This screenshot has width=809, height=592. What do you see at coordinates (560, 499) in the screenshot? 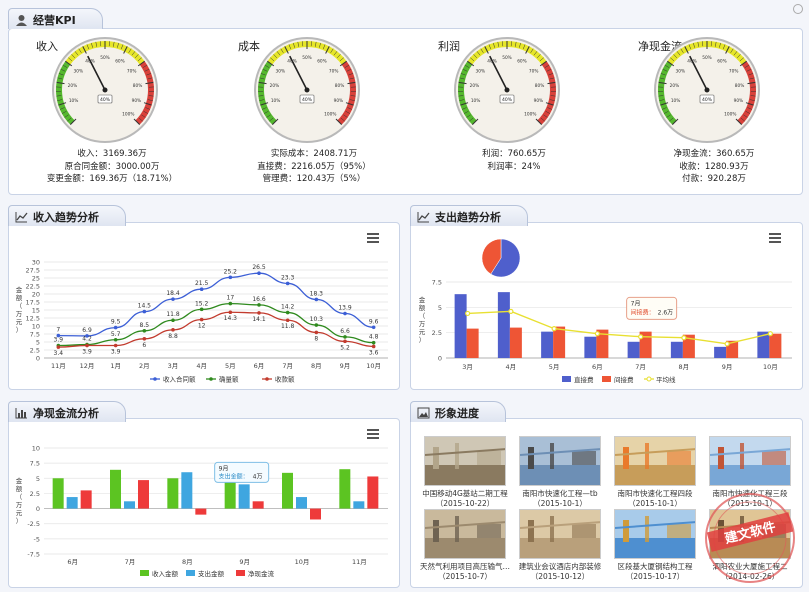
I see `progress-photo-caption: 南阳市快速化工程—tb （2015-10-1）` at bounding box center [560, 499].